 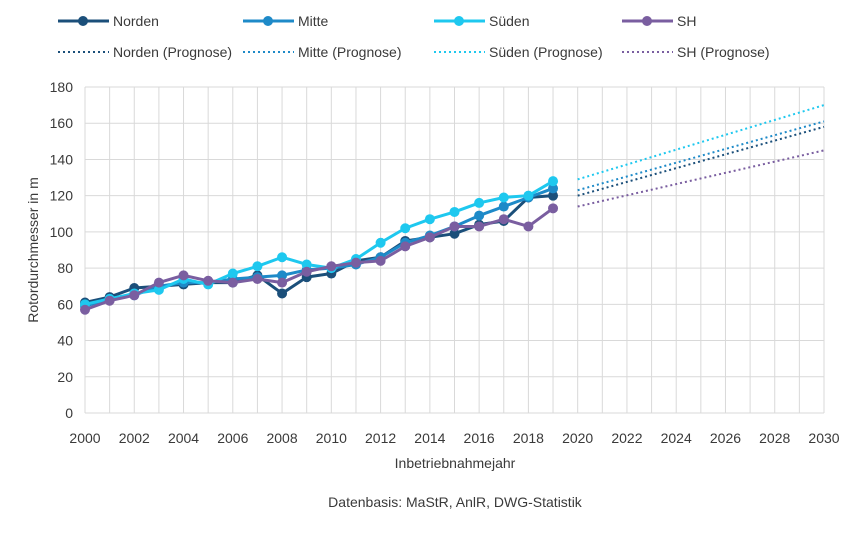 I want to click on legend-label: Norden, so click(x=136, y=21).